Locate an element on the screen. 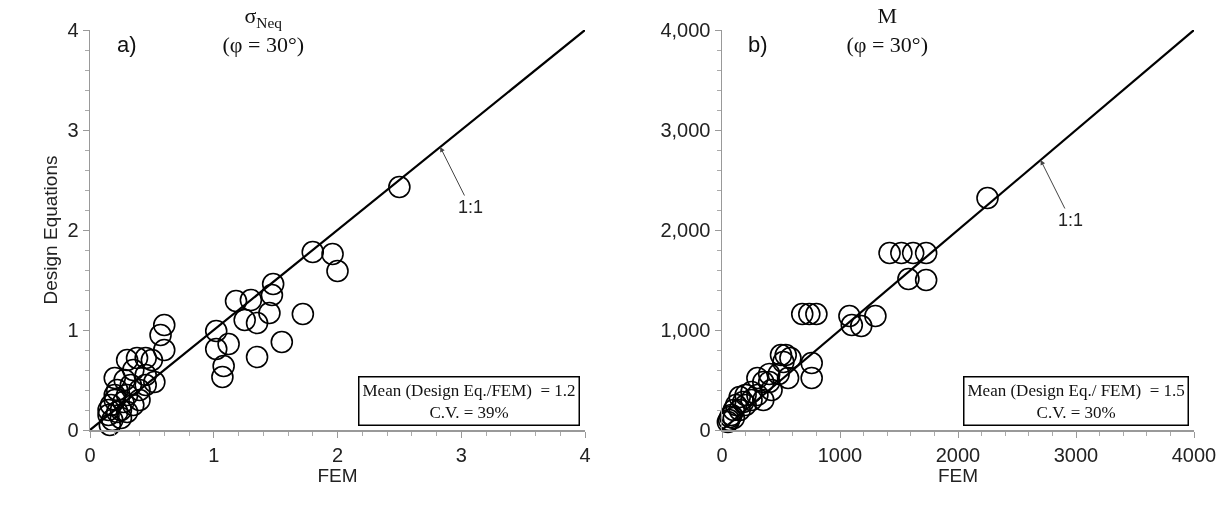 This screenshot has height=513, width=1229. chart-title: M (φ = 30°) is located at coordinates (887, 30).